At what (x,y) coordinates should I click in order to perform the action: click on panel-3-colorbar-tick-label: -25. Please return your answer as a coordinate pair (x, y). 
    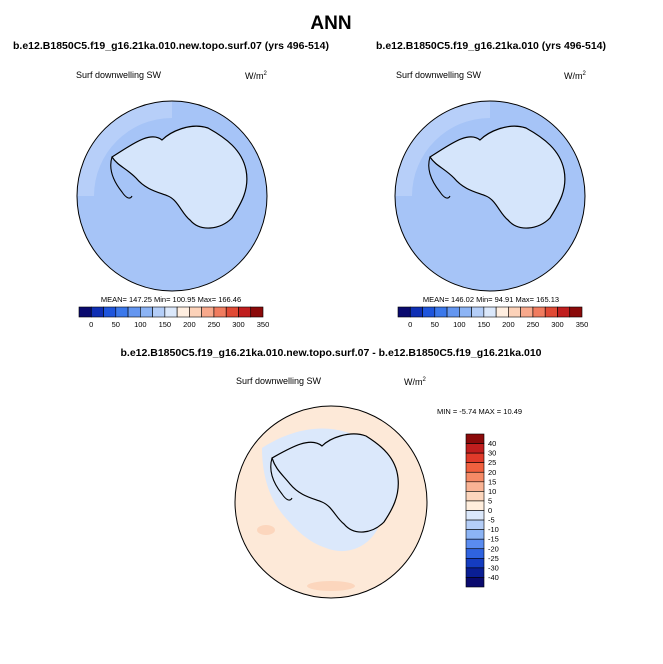
    Looking at the image, I should click on (493, 558).